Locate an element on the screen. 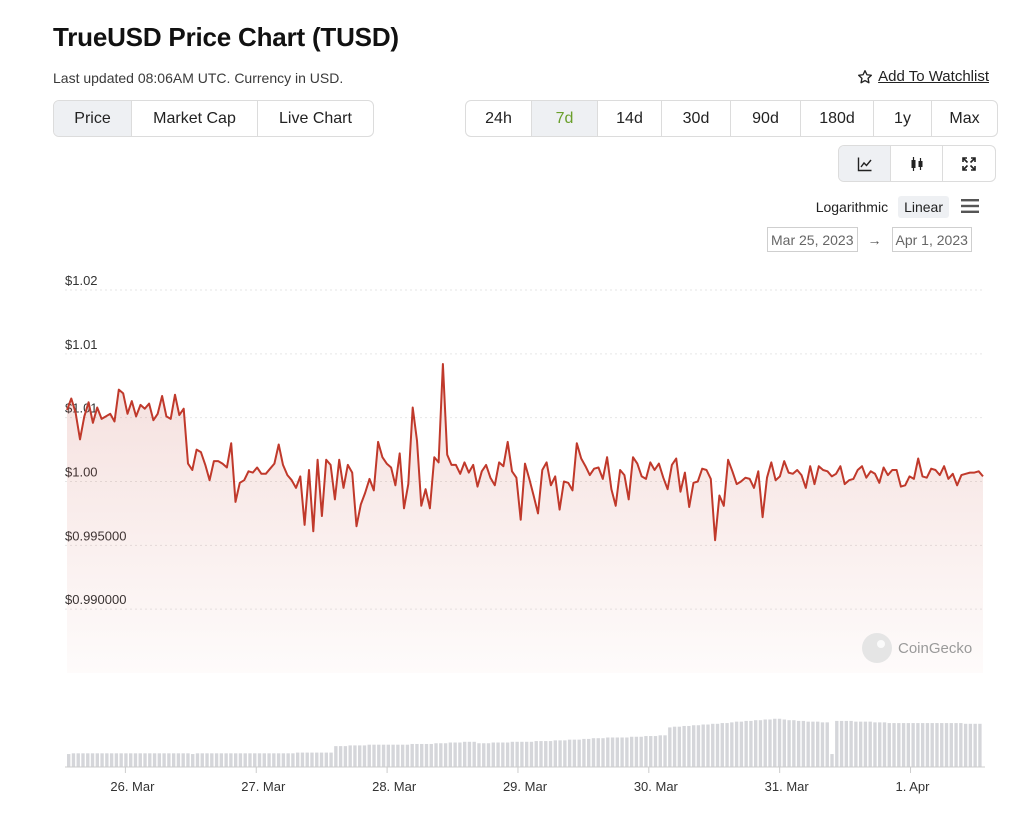  range-7d-button: 7d is located at coordinates (565, 118).